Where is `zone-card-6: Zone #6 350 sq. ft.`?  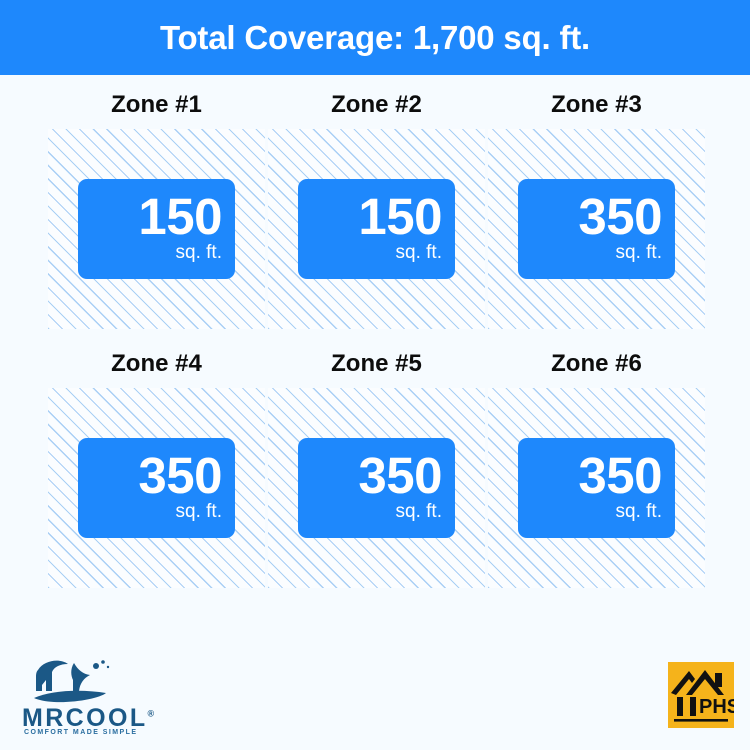 zone-card-6: Zone #6 350 sq. ft. is located at coordinates (596, 469).